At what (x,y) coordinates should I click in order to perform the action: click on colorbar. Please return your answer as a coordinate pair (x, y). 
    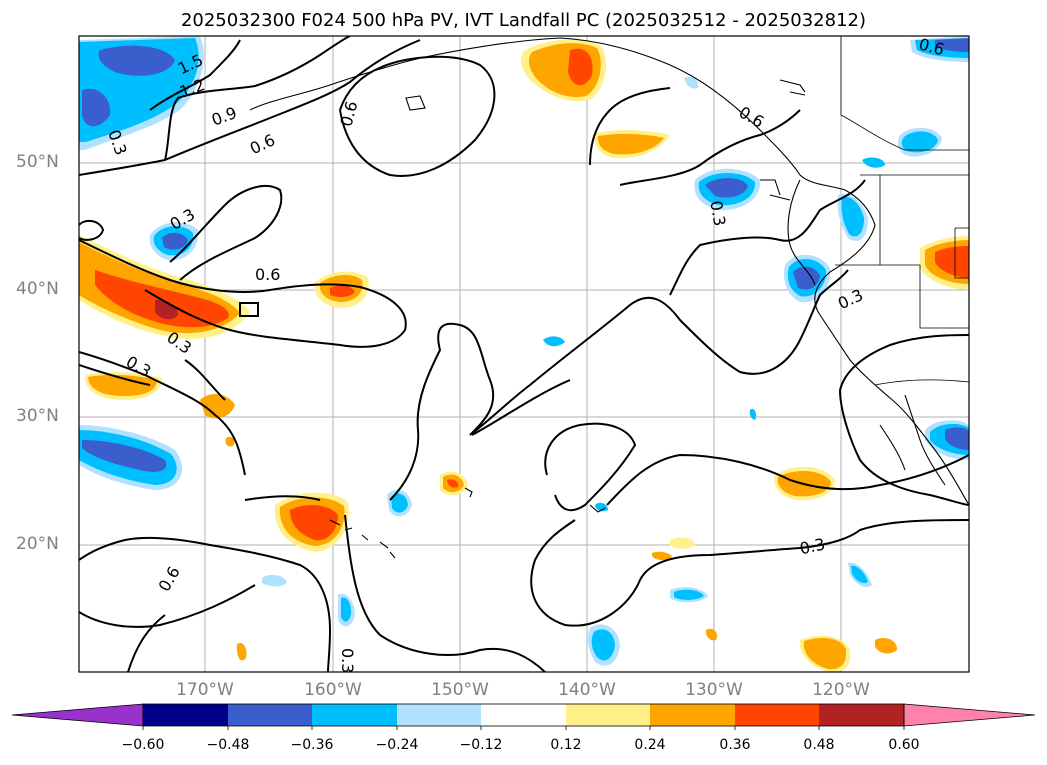
    Looking at the image, I should click on (523, 716).